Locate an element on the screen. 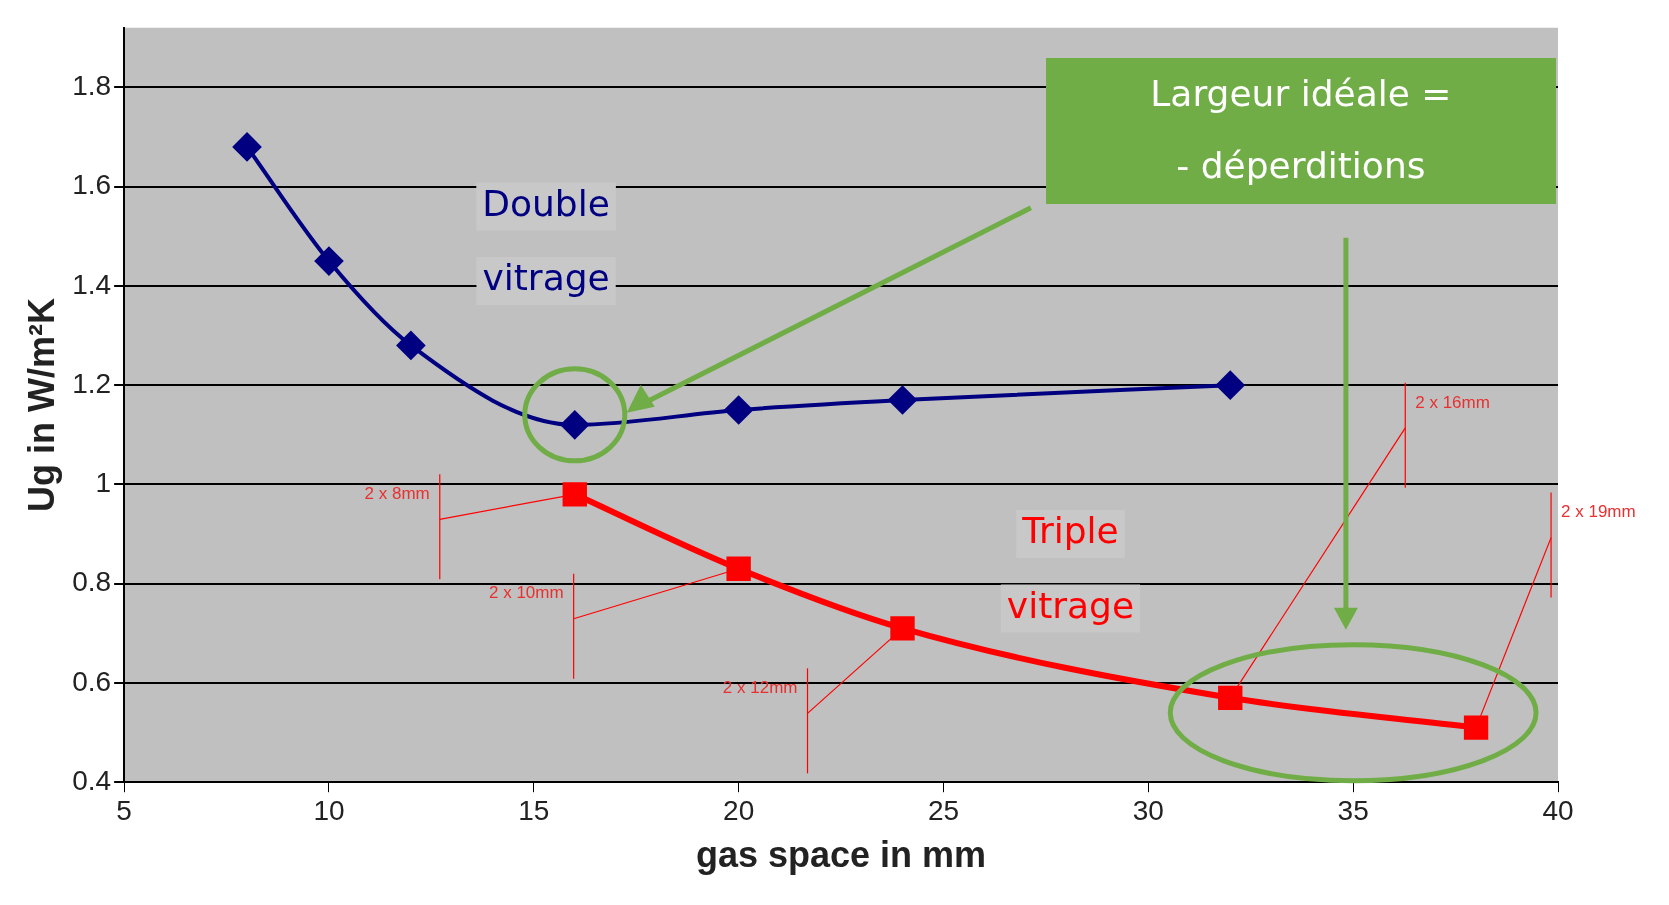 The image size is (1669, 905). x-axis-title: gas space in mm is located at coordinates (841, 855).